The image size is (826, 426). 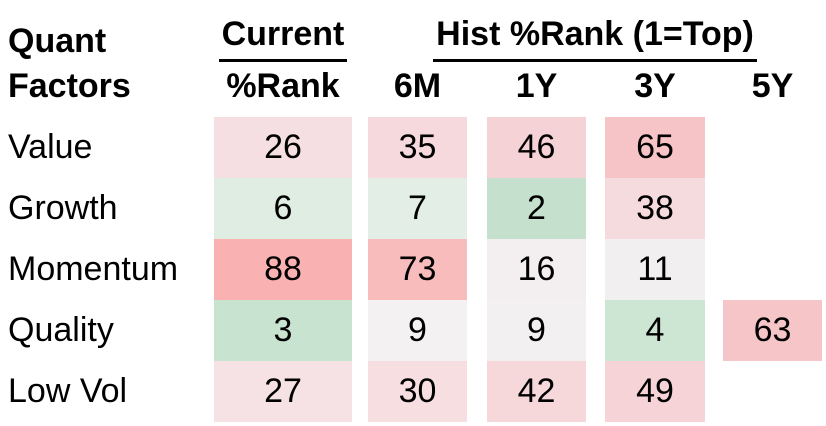 What do you see at coordinates (417, 86) in the screenshot?
I see `column-header-6m: 6M` at bounding box center [417, 86].